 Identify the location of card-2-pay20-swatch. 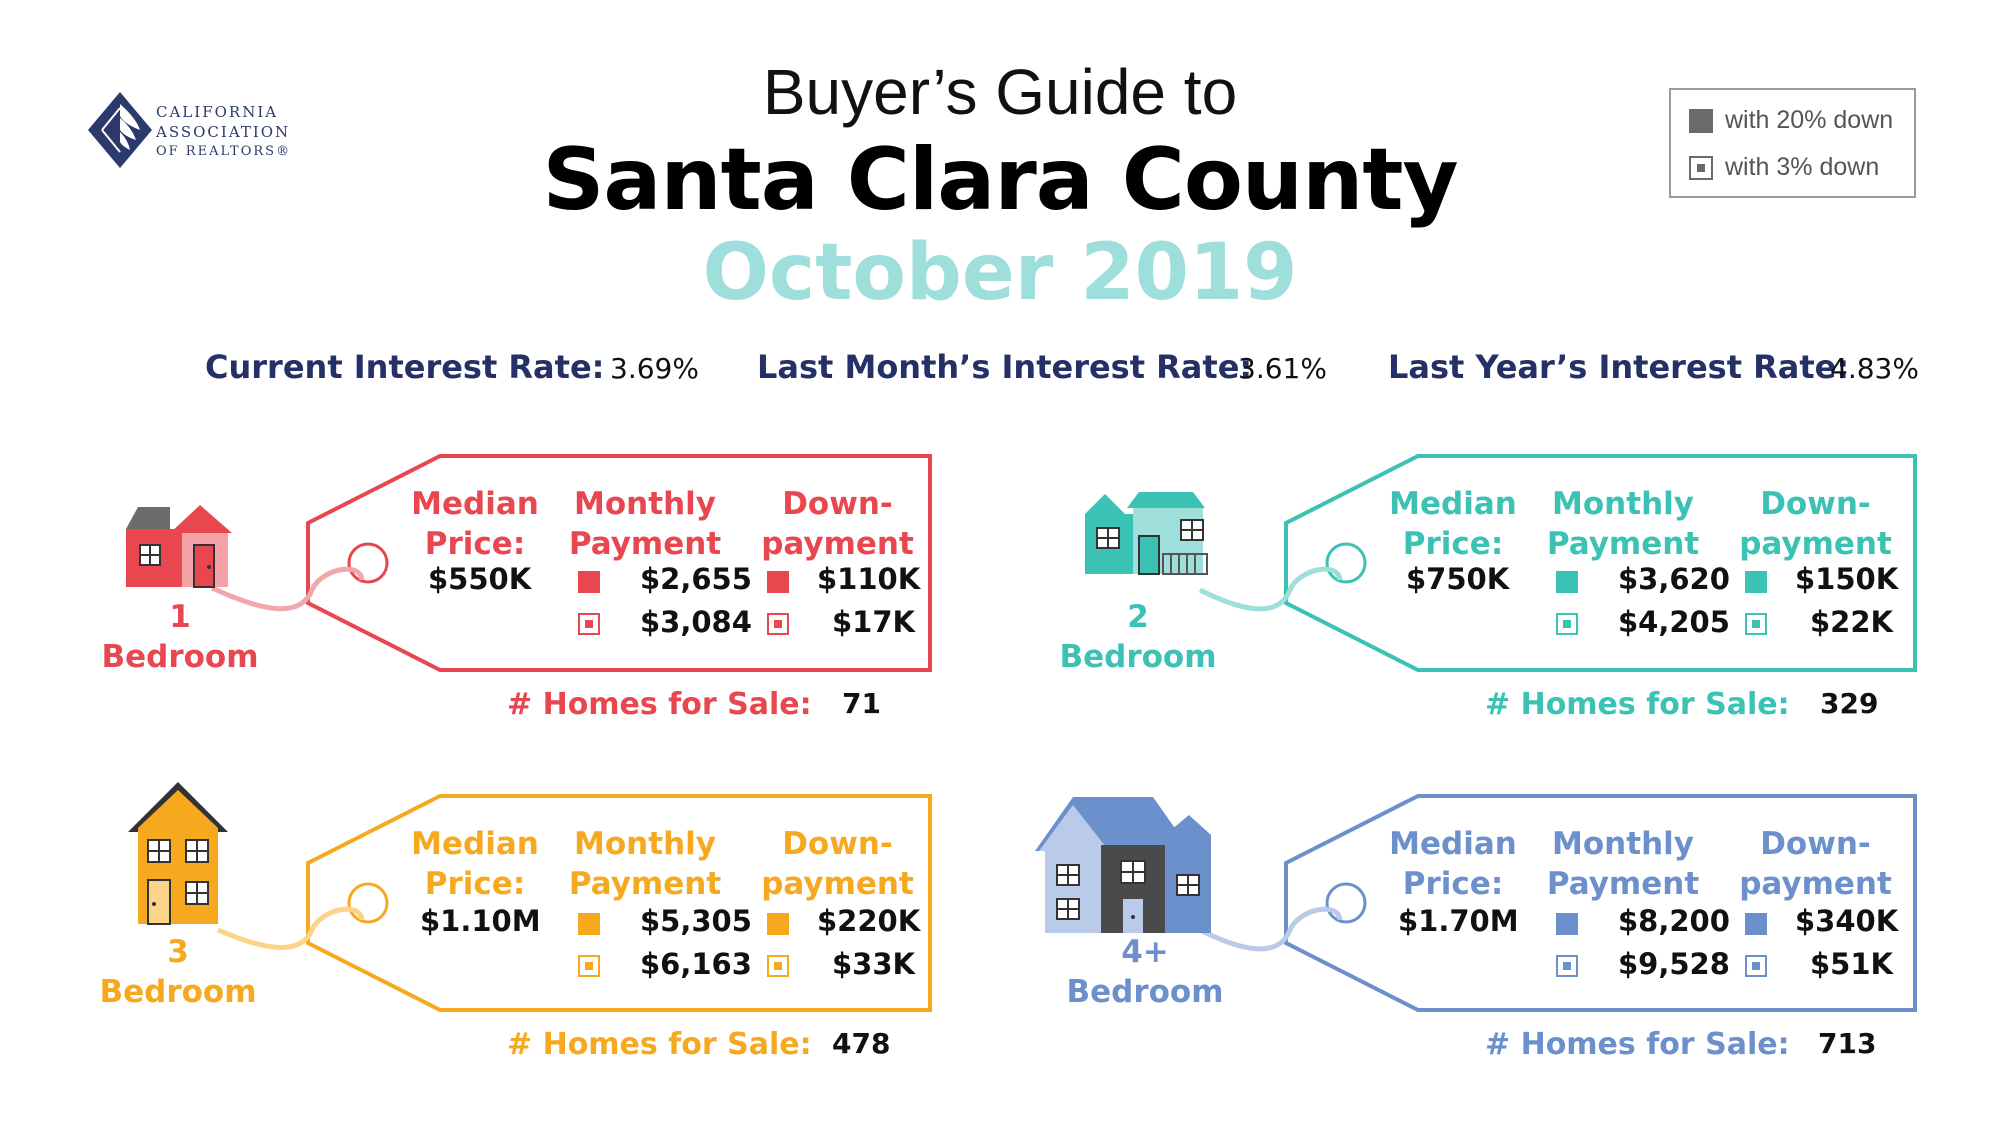
(1567, 582).